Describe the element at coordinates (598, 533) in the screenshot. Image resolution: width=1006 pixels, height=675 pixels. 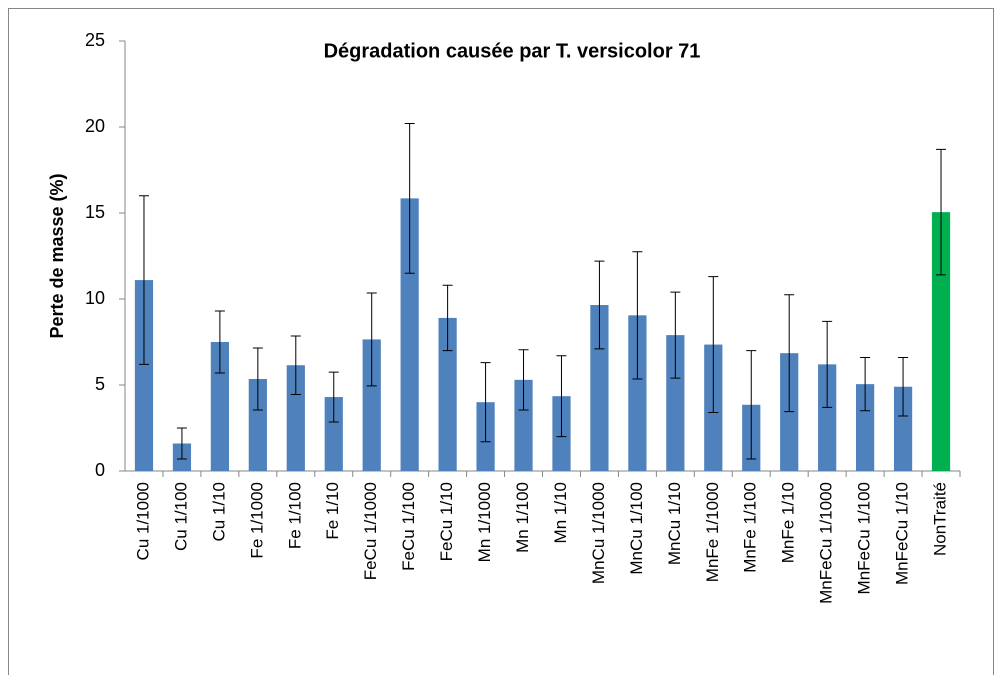
I see `x-tick-label: MnCu 1/1000` at that location.